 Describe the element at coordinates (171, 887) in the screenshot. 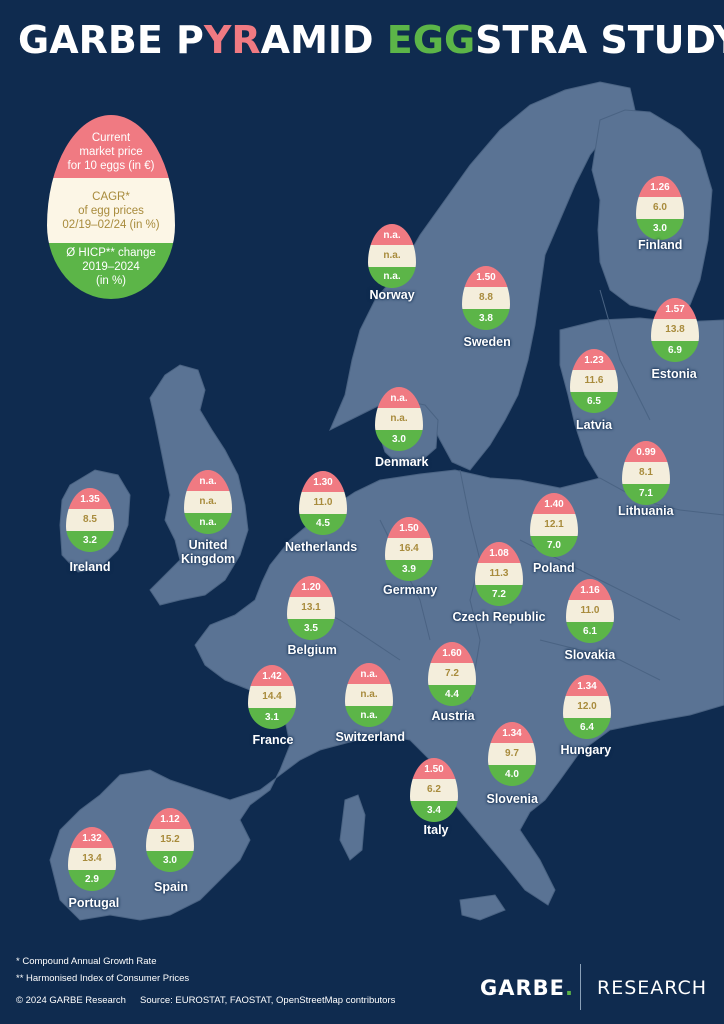

I see `country-label-spain: Spain` at that location.